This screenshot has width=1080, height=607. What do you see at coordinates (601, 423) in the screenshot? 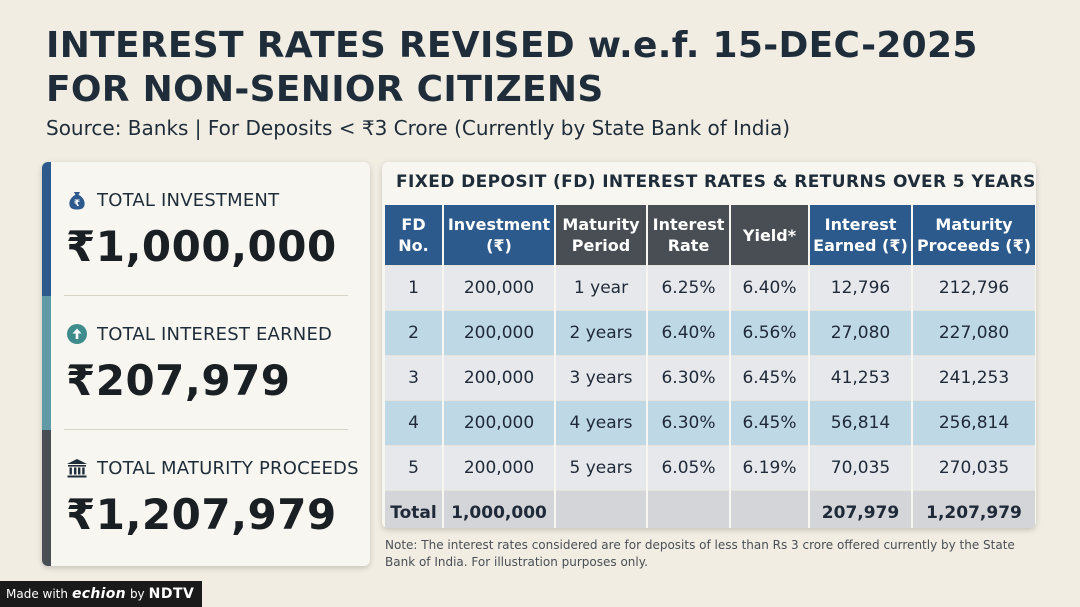
I see `table-cell: 4 years` at bounding box center [601, 423].